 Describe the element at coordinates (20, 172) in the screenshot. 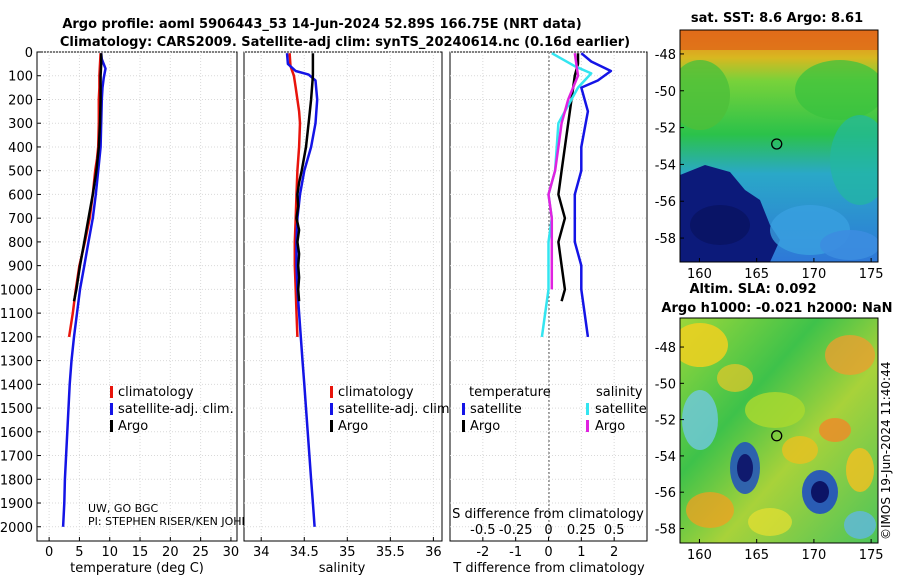

I see `depth-tick-label: 500` at that location.